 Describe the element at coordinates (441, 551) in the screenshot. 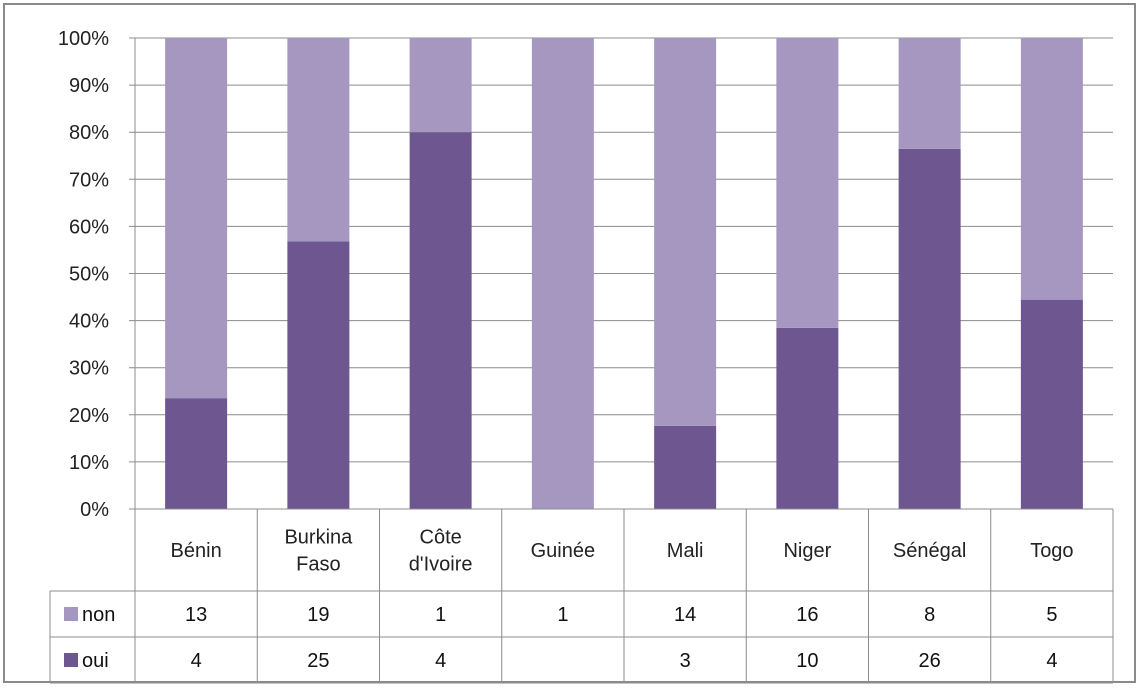

I see `category-label: Côte d'Ivoire` at that location.